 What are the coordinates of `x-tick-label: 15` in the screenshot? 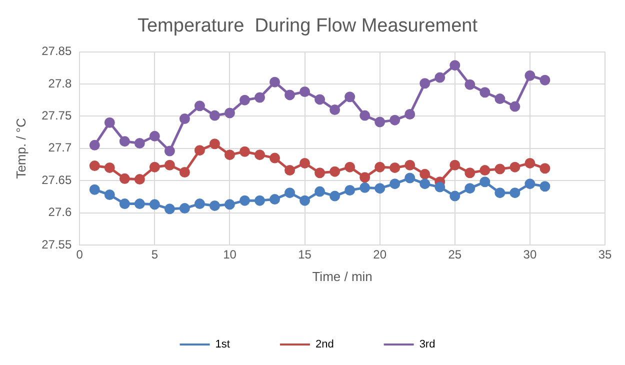 It's located at (305, 255).